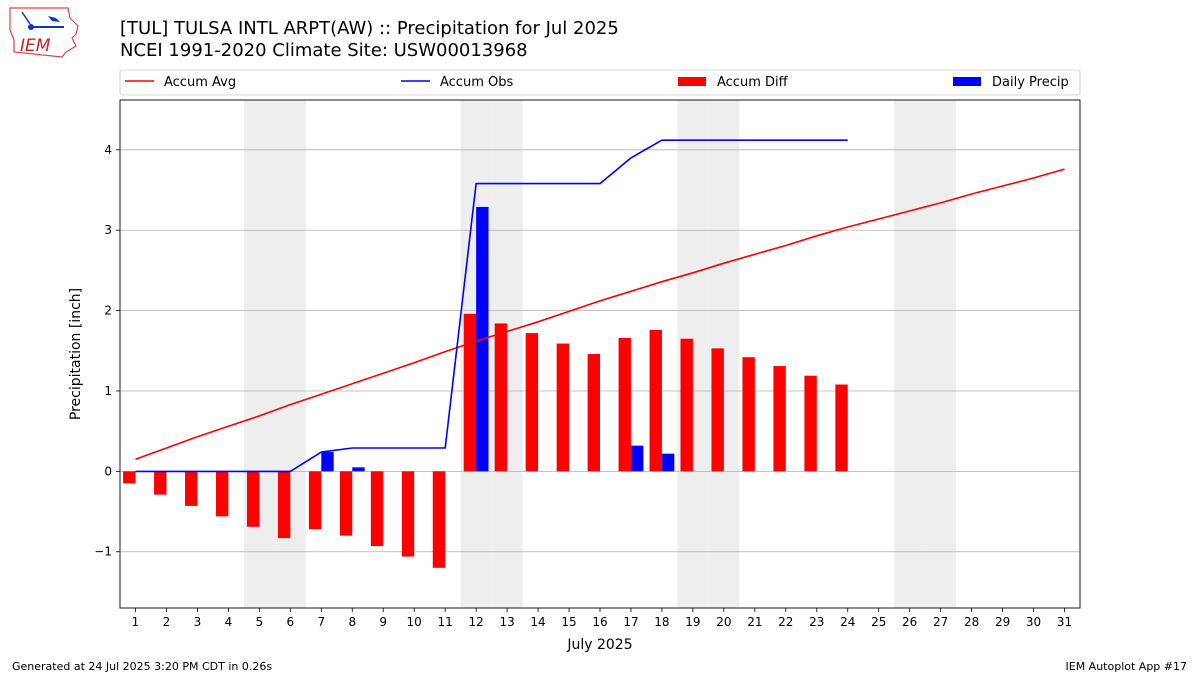 The height and width of the screenshot is (675, 1200). Describe the element at coordinates (31, 27) in the screenshot. I see `weather-vane-hub-icon` at that location.